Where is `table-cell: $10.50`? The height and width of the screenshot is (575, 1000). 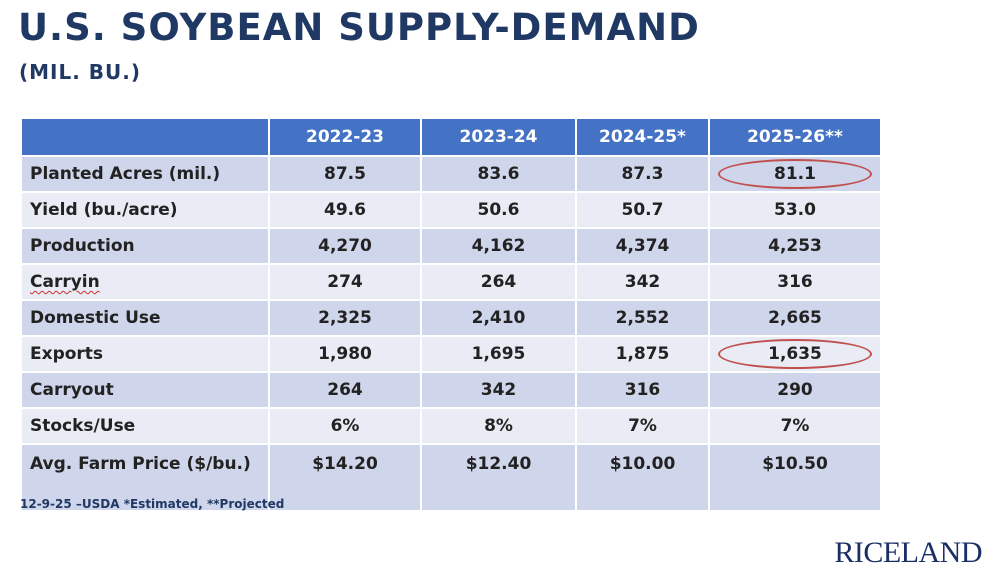 table-cell: $10.50 is located at coordinates (795, 477).